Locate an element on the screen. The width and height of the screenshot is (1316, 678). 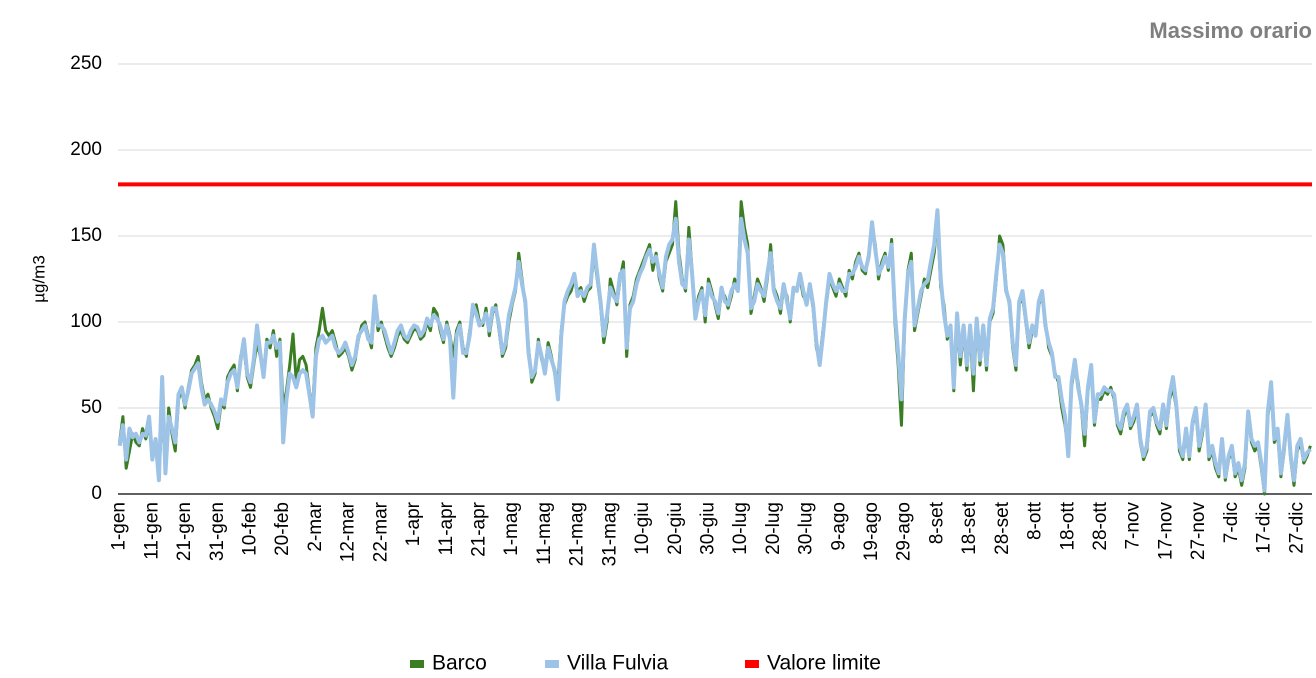
x-tick-label: 17-nov is located at coordinates (1165, 531).